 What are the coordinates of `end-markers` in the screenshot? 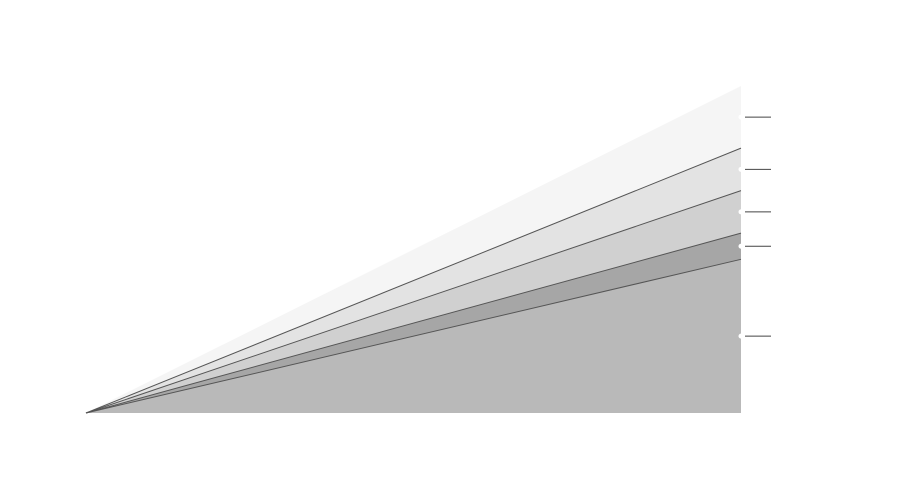 It's located at (754, 226).